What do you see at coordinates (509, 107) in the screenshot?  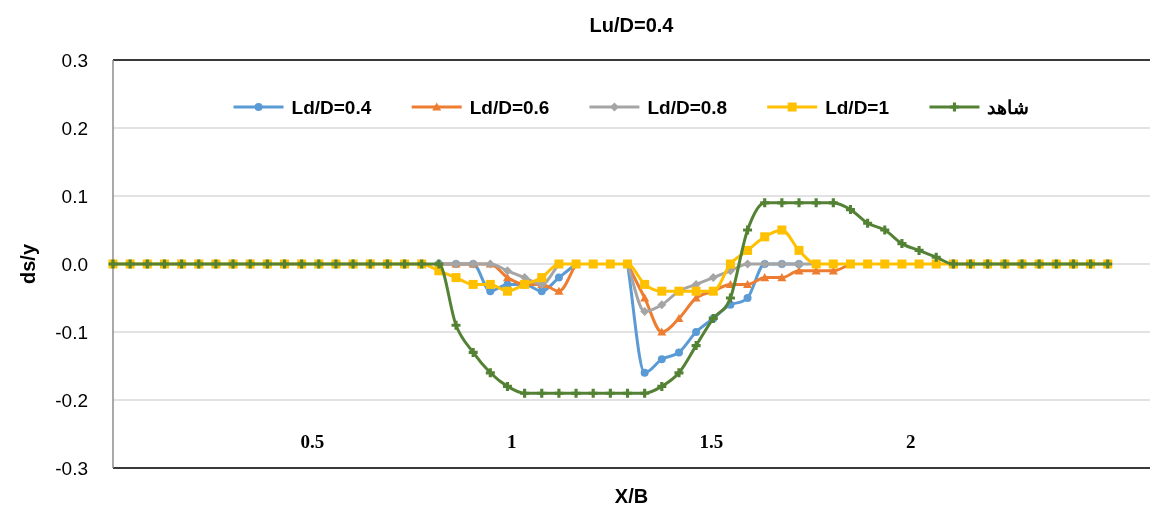 I see `legend-label: Ld/D=0.6` at bounding box center [509, 107].